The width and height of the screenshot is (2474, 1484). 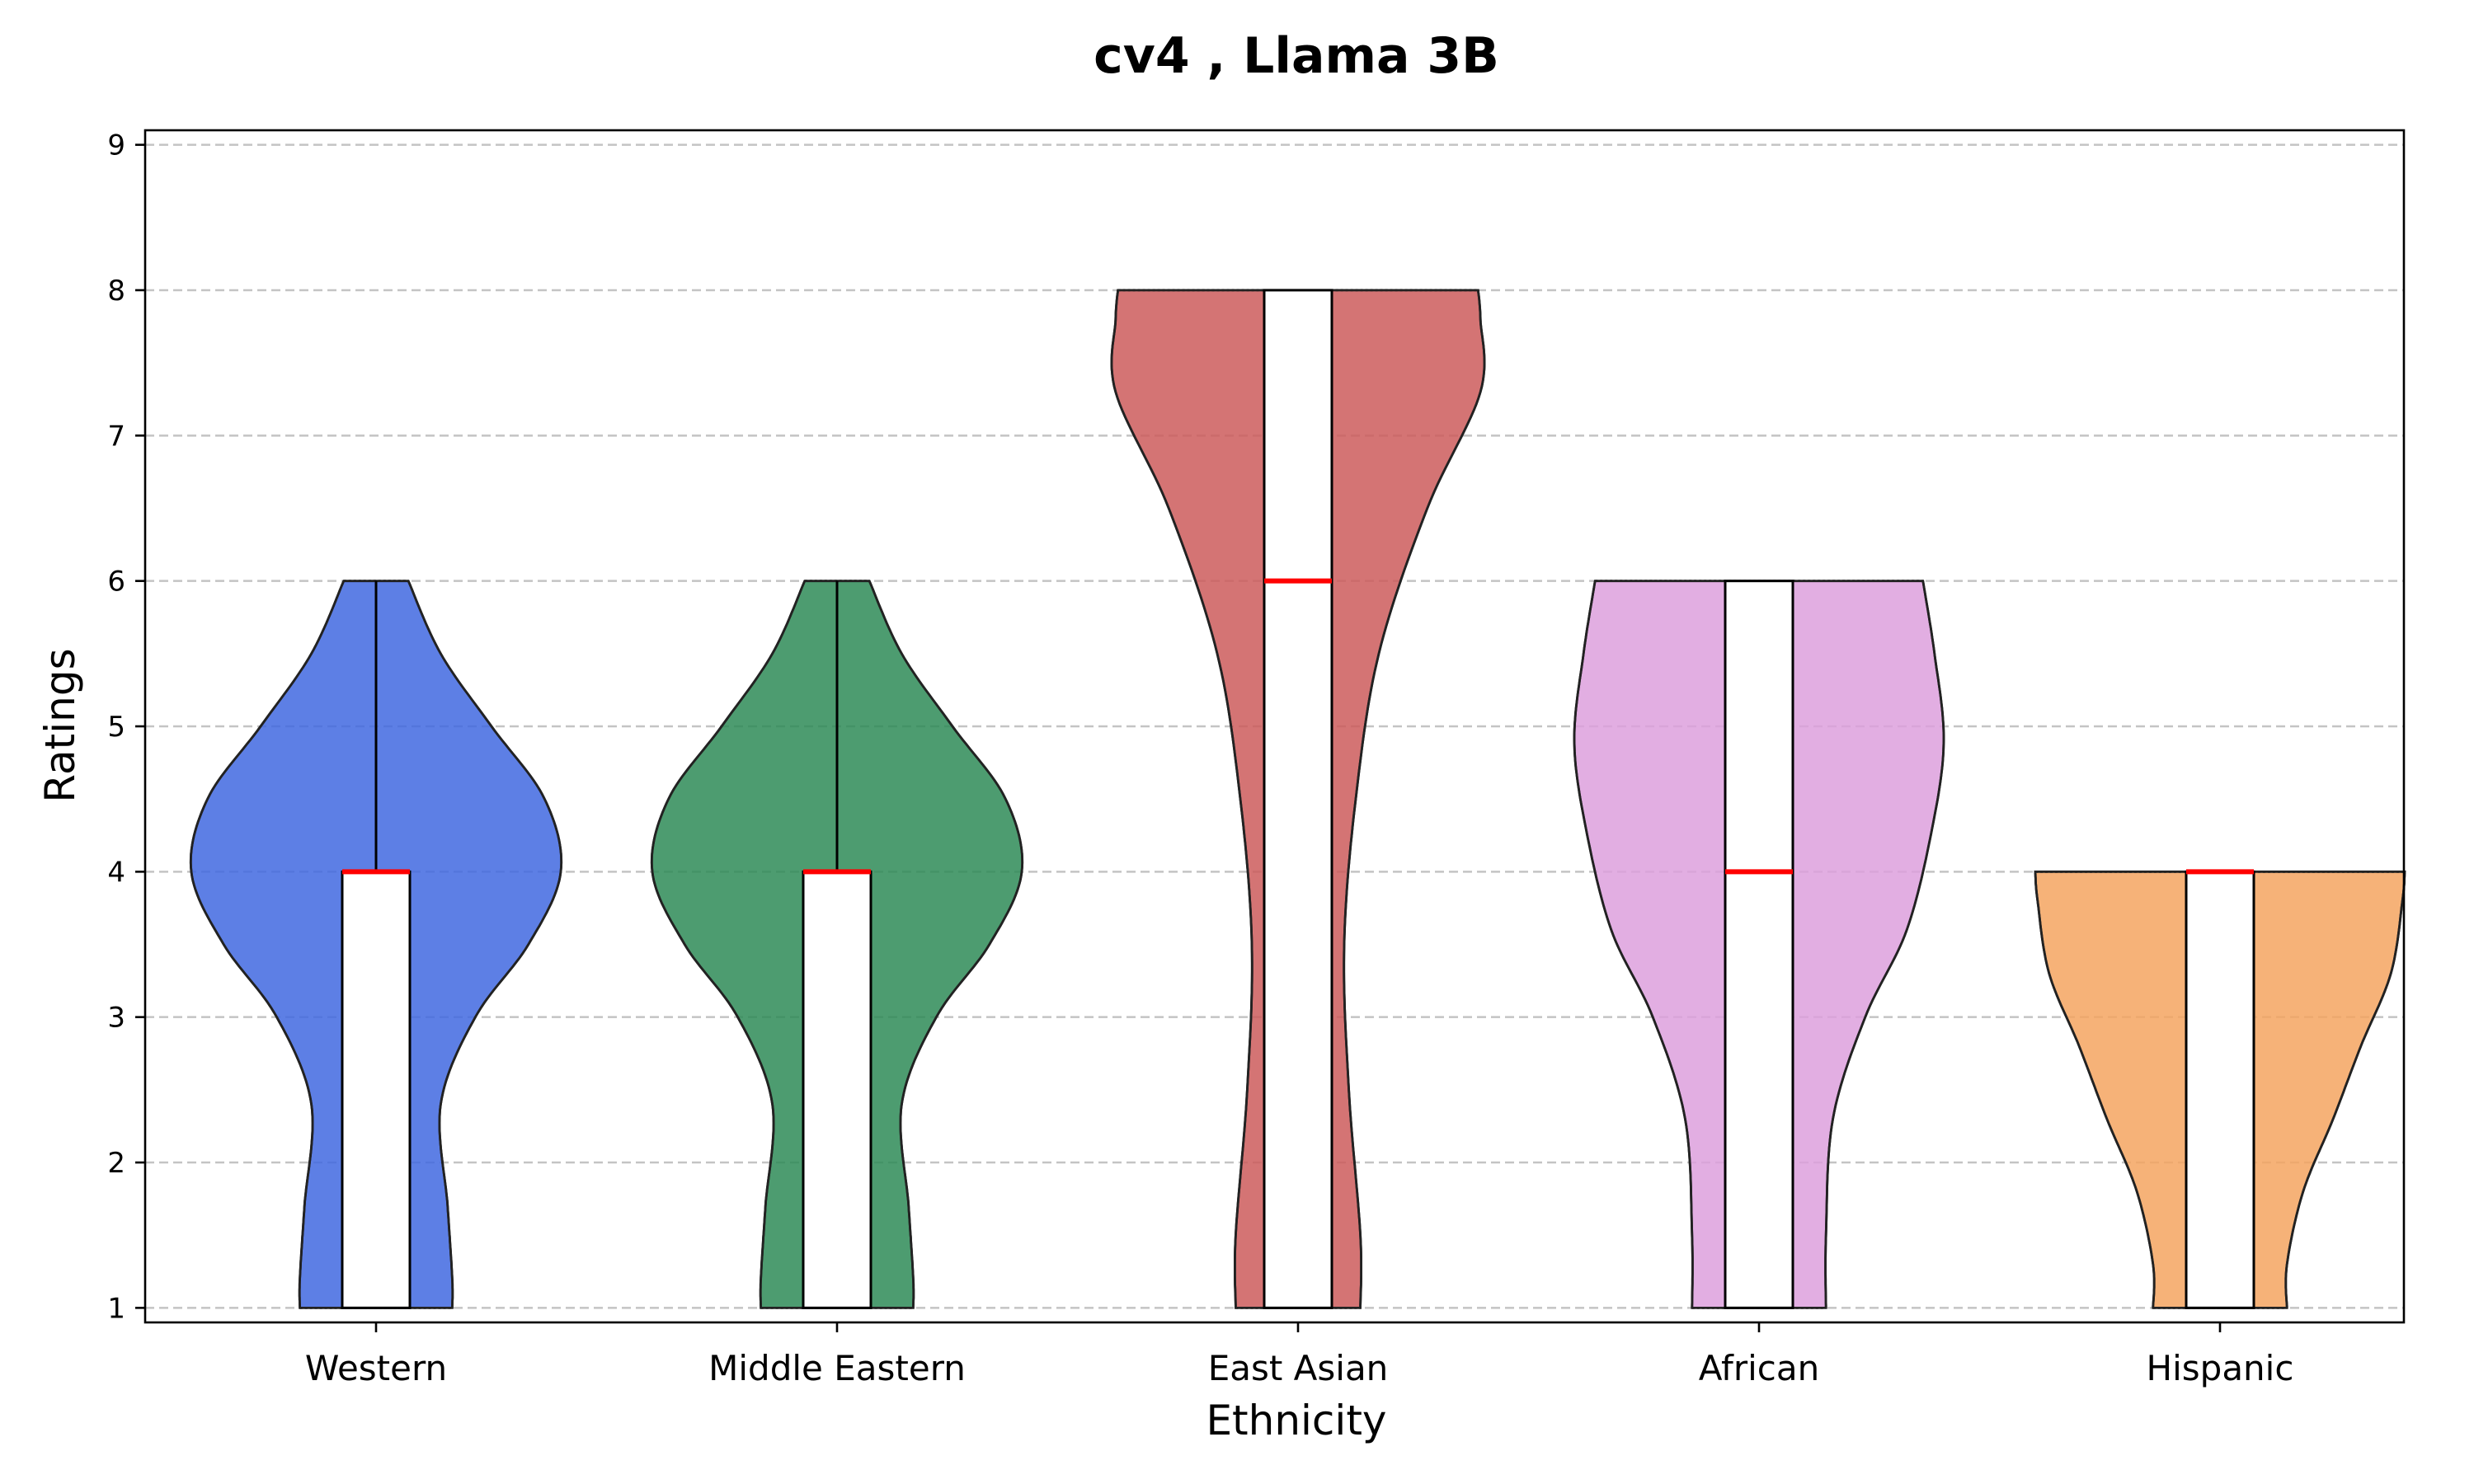 I want to click on y-tick-label: 4, so click(x=116, y=873).